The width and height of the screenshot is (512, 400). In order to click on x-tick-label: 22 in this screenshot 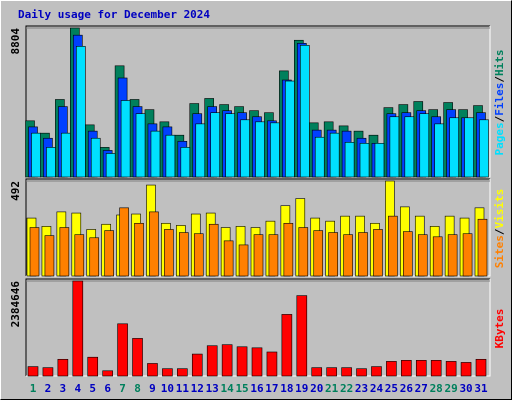, I will do `click(346, 388)`.